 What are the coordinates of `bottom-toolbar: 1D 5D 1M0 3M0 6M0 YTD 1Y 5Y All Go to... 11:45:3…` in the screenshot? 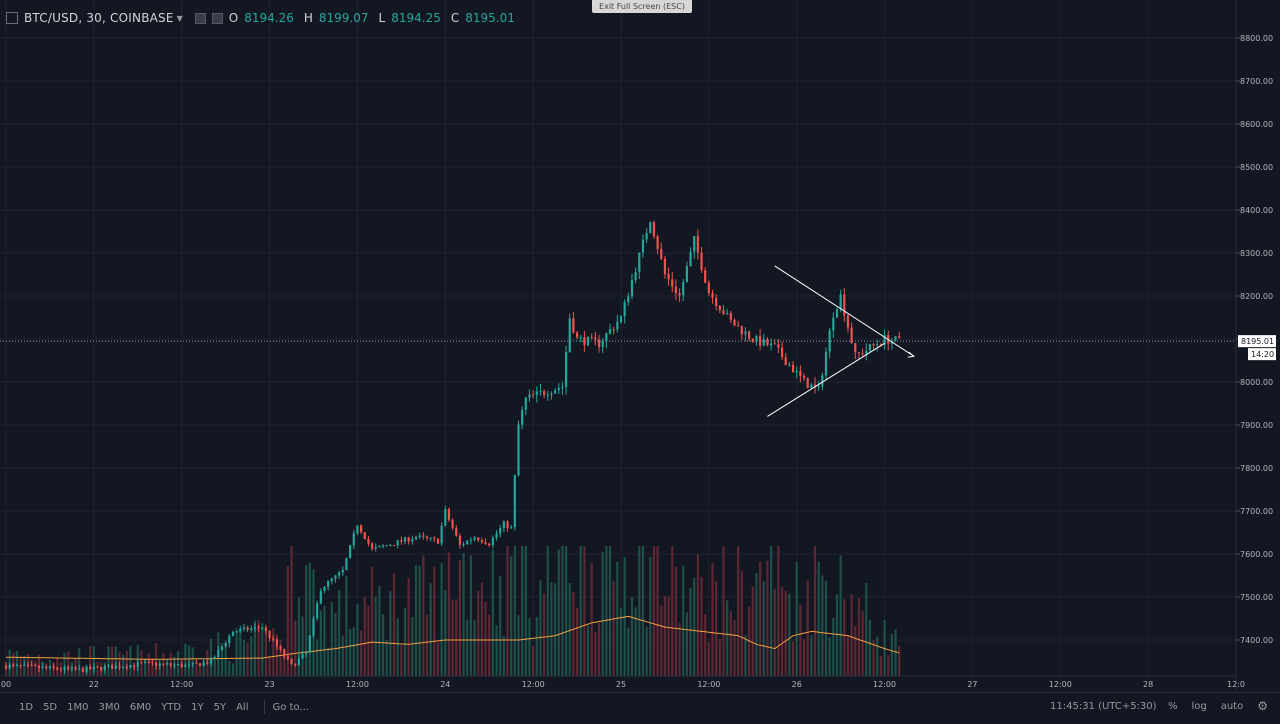 It's located at (640, 706).